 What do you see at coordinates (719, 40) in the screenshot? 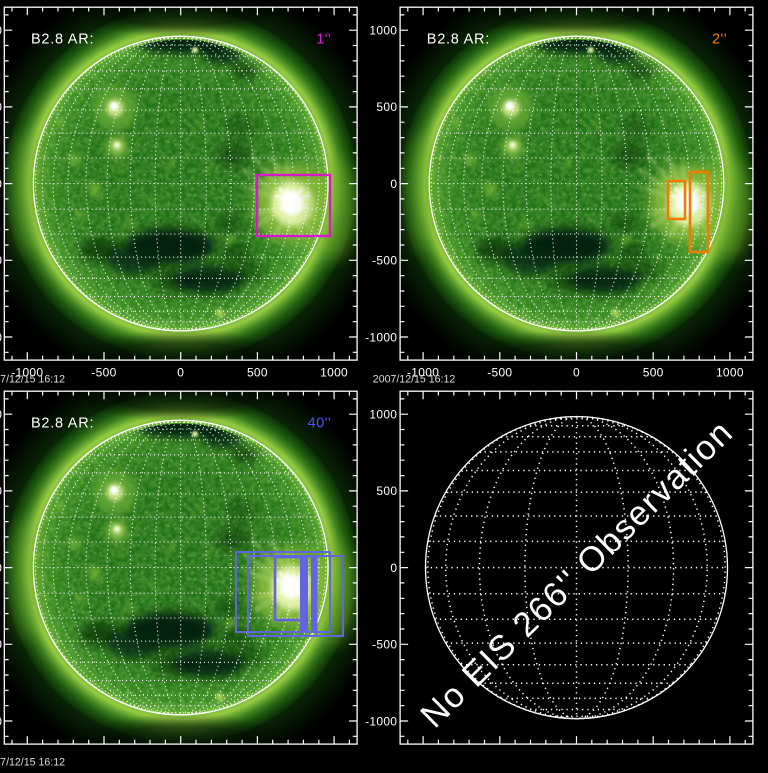
I see `svg-text: 2''` at bounding box center [719, 40].